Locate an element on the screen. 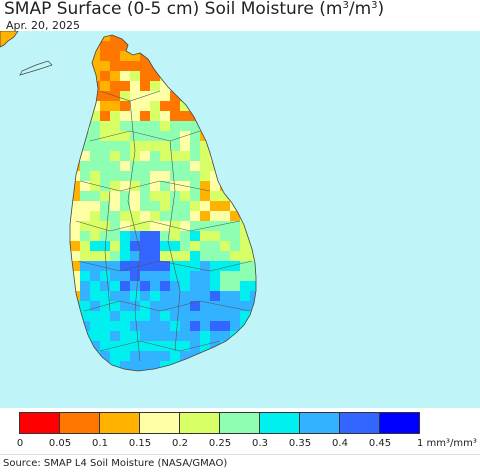  colorbar-segment is located at coordinates (320, 423).